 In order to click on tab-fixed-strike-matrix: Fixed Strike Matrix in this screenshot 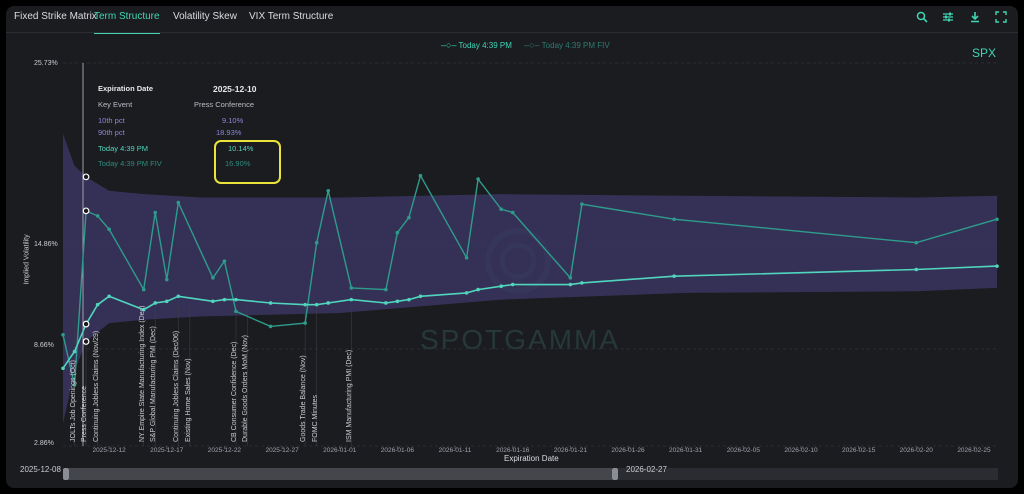, I will do `click(55, 16)`.